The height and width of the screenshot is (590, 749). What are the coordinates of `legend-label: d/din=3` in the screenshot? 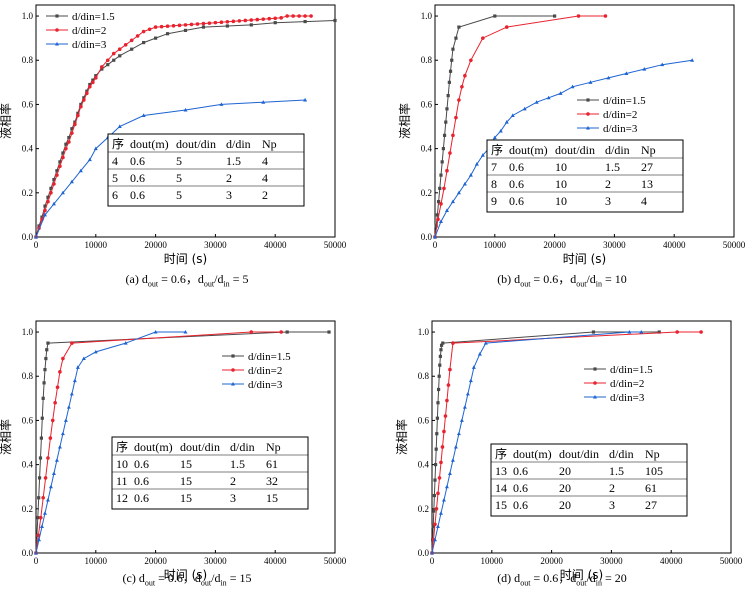 It's located at (89, 45).